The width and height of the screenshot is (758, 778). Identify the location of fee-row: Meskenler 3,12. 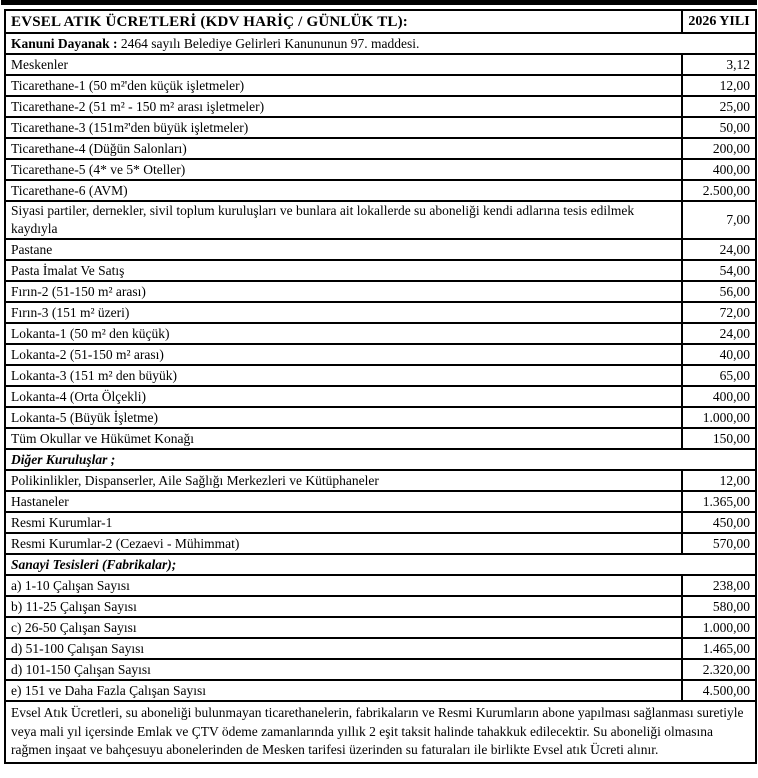
(380, 64).